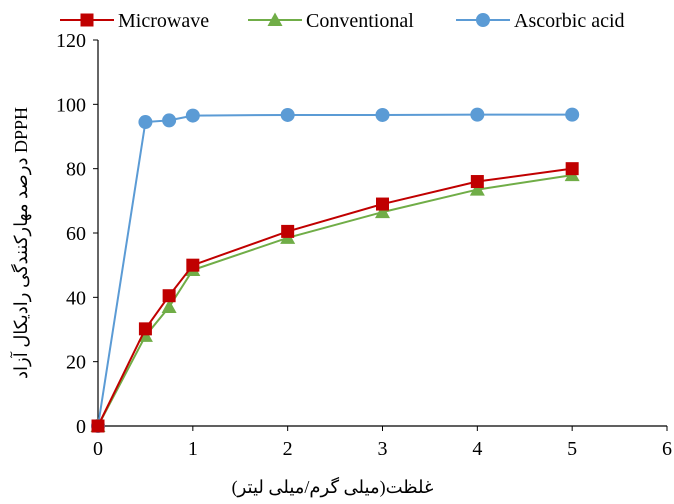 This screenshot has width=674, height=504. What do you see at coordinates (333, 487) in the screenshot?
I see `x-axis-title: غلظت(میلی گرم/میلی لیتر)` at bounding box center [333, 487].